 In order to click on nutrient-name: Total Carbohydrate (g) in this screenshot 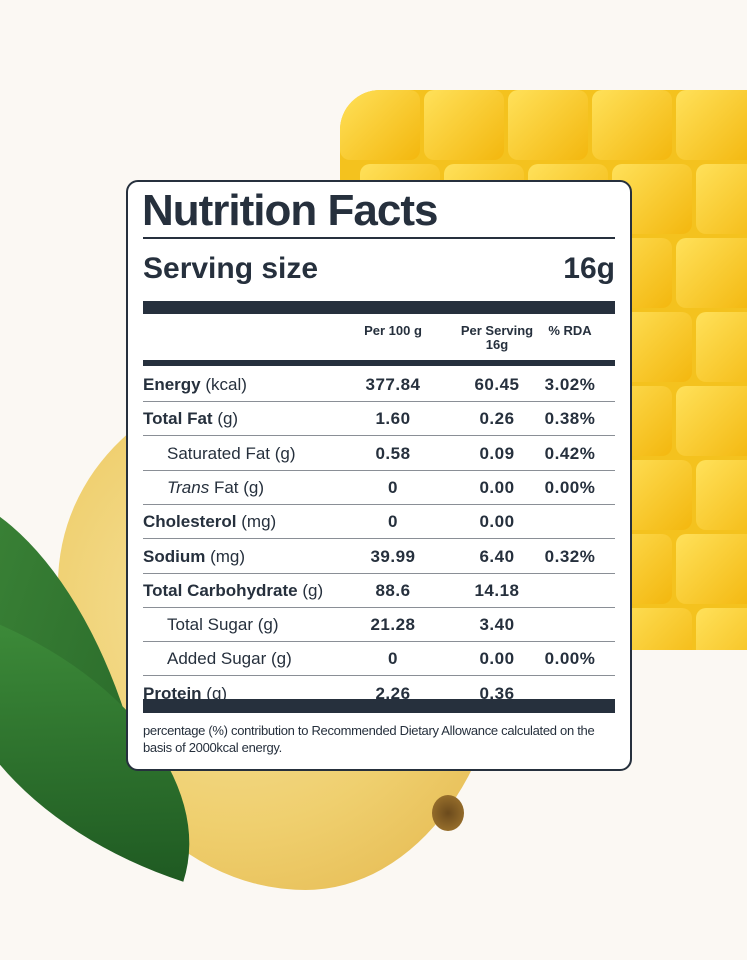, I will do `click(233, 591)`.